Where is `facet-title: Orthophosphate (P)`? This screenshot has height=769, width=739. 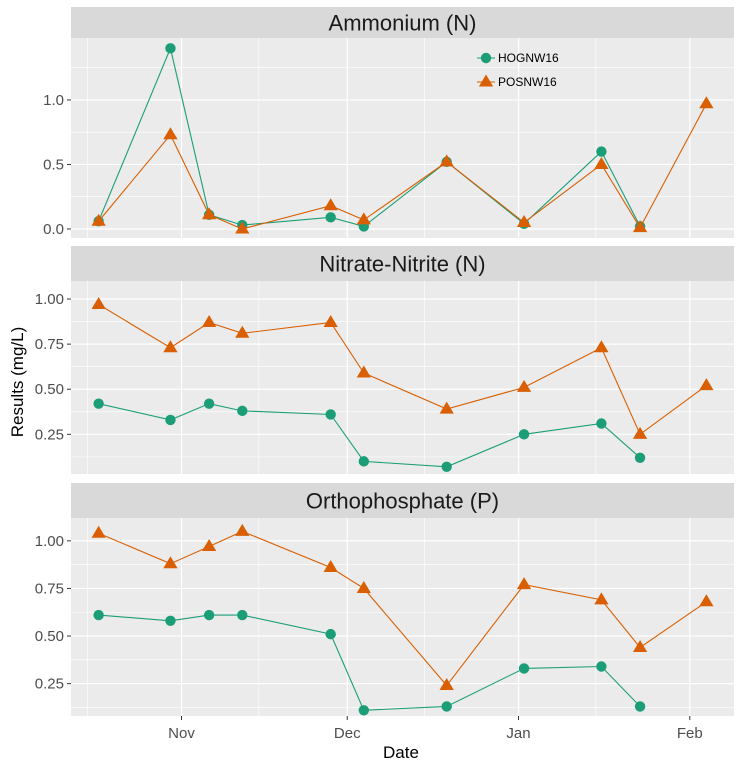 facet-title: Orthophosphate (P) is located at coordinates (402, 501).